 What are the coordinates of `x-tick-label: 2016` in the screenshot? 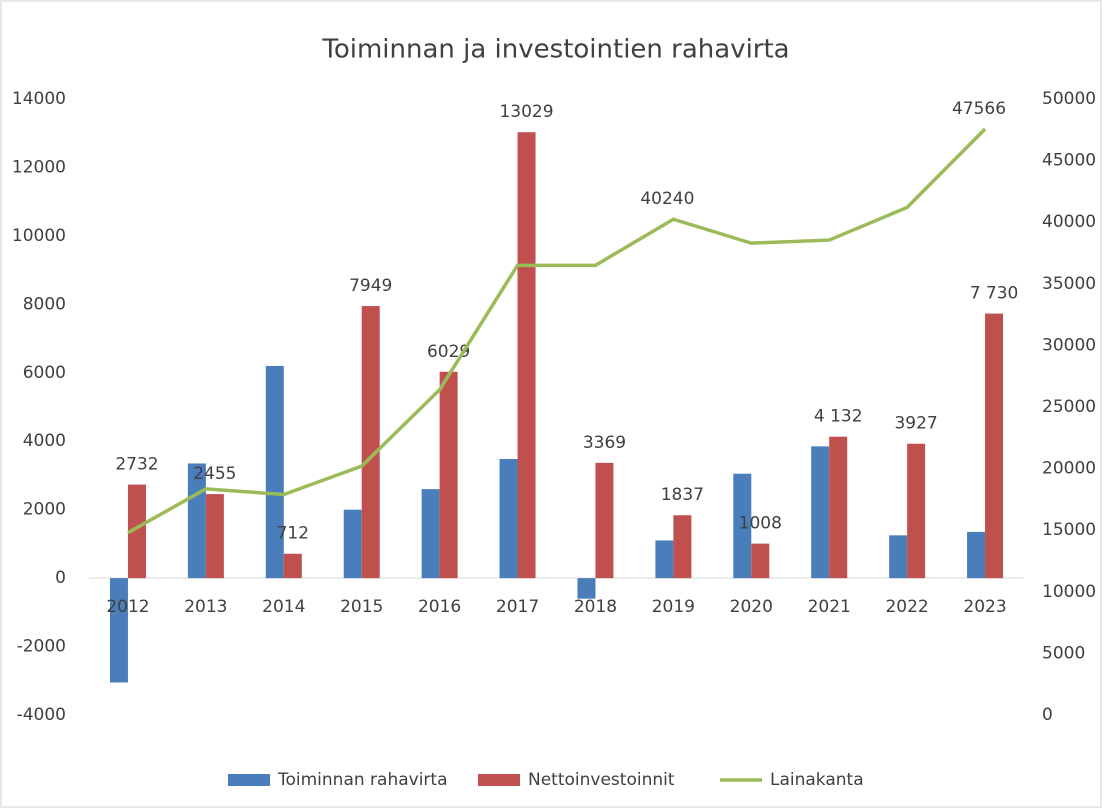 It's located at (439, 607).